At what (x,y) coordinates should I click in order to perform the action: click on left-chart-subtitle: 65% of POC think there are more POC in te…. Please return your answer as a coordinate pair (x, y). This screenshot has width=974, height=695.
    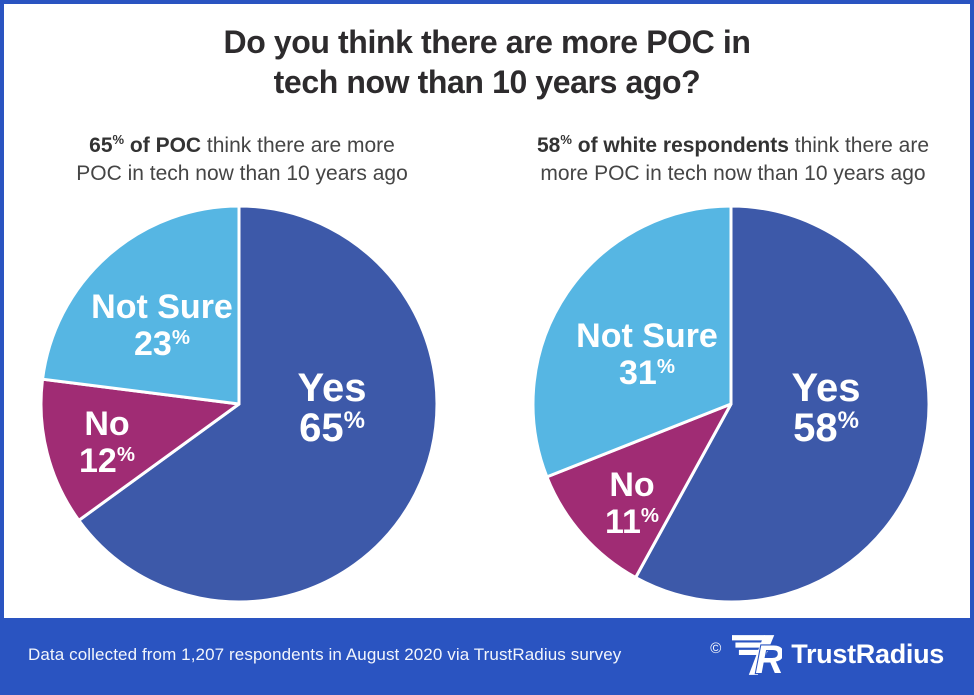
    Looking at the image, I should click on (242, 158).